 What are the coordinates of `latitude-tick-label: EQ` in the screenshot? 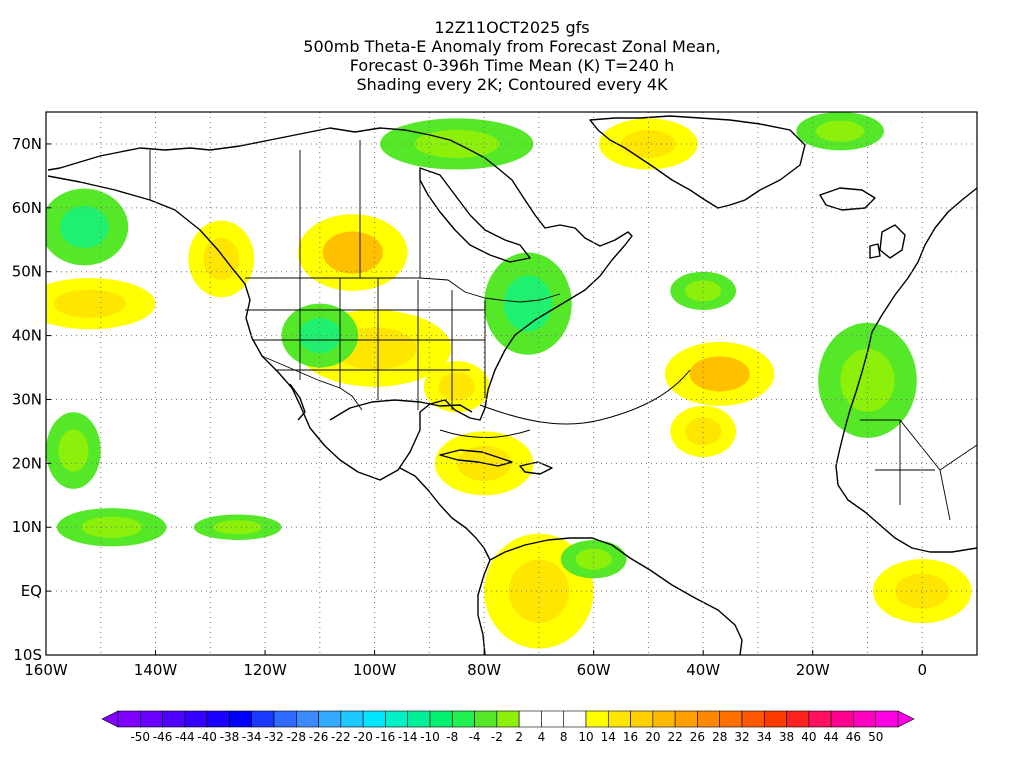 It's located at (31, 591).